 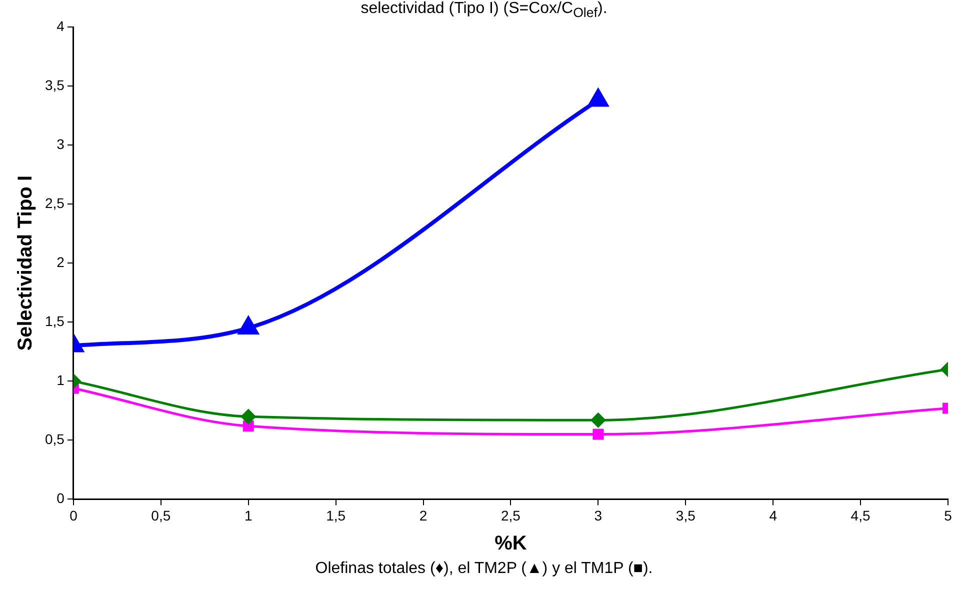 I want to click on x-tick-label: 4, so click(x=773, y=515).